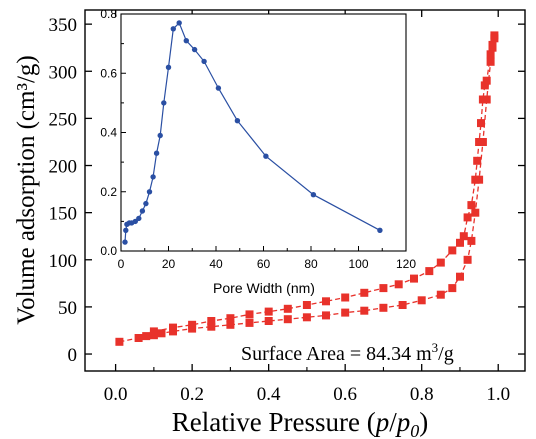  What do you see at coordinates (216, 264) in the screenshot?
I see `inset-x-tick-label: 40` at bounding box center [216, 264].